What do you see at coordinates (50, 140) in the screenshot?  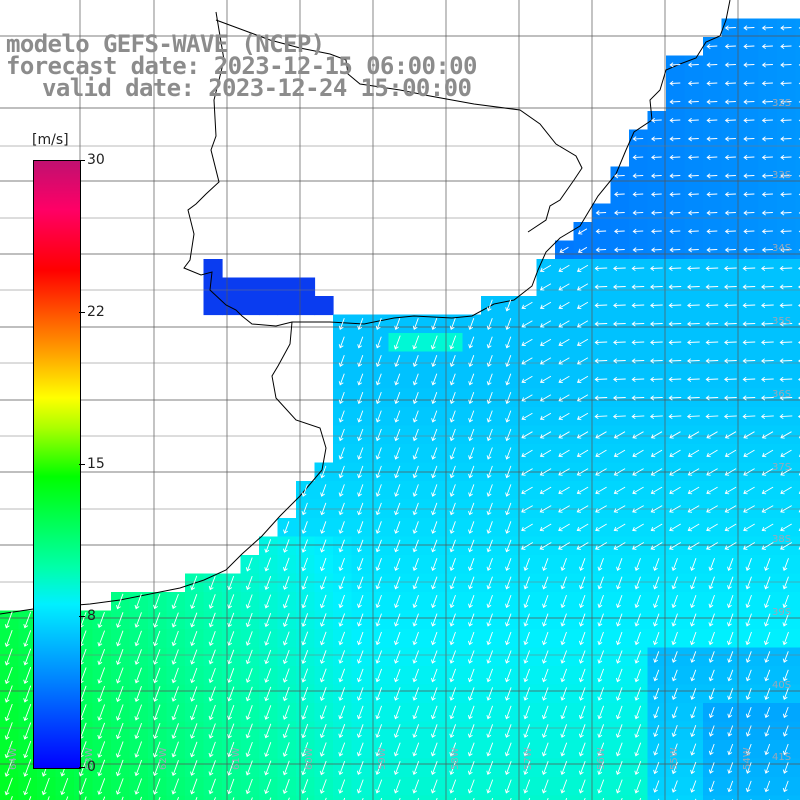 I see `colorbar-unit: [m/s]` at bounding box center [50, 140].